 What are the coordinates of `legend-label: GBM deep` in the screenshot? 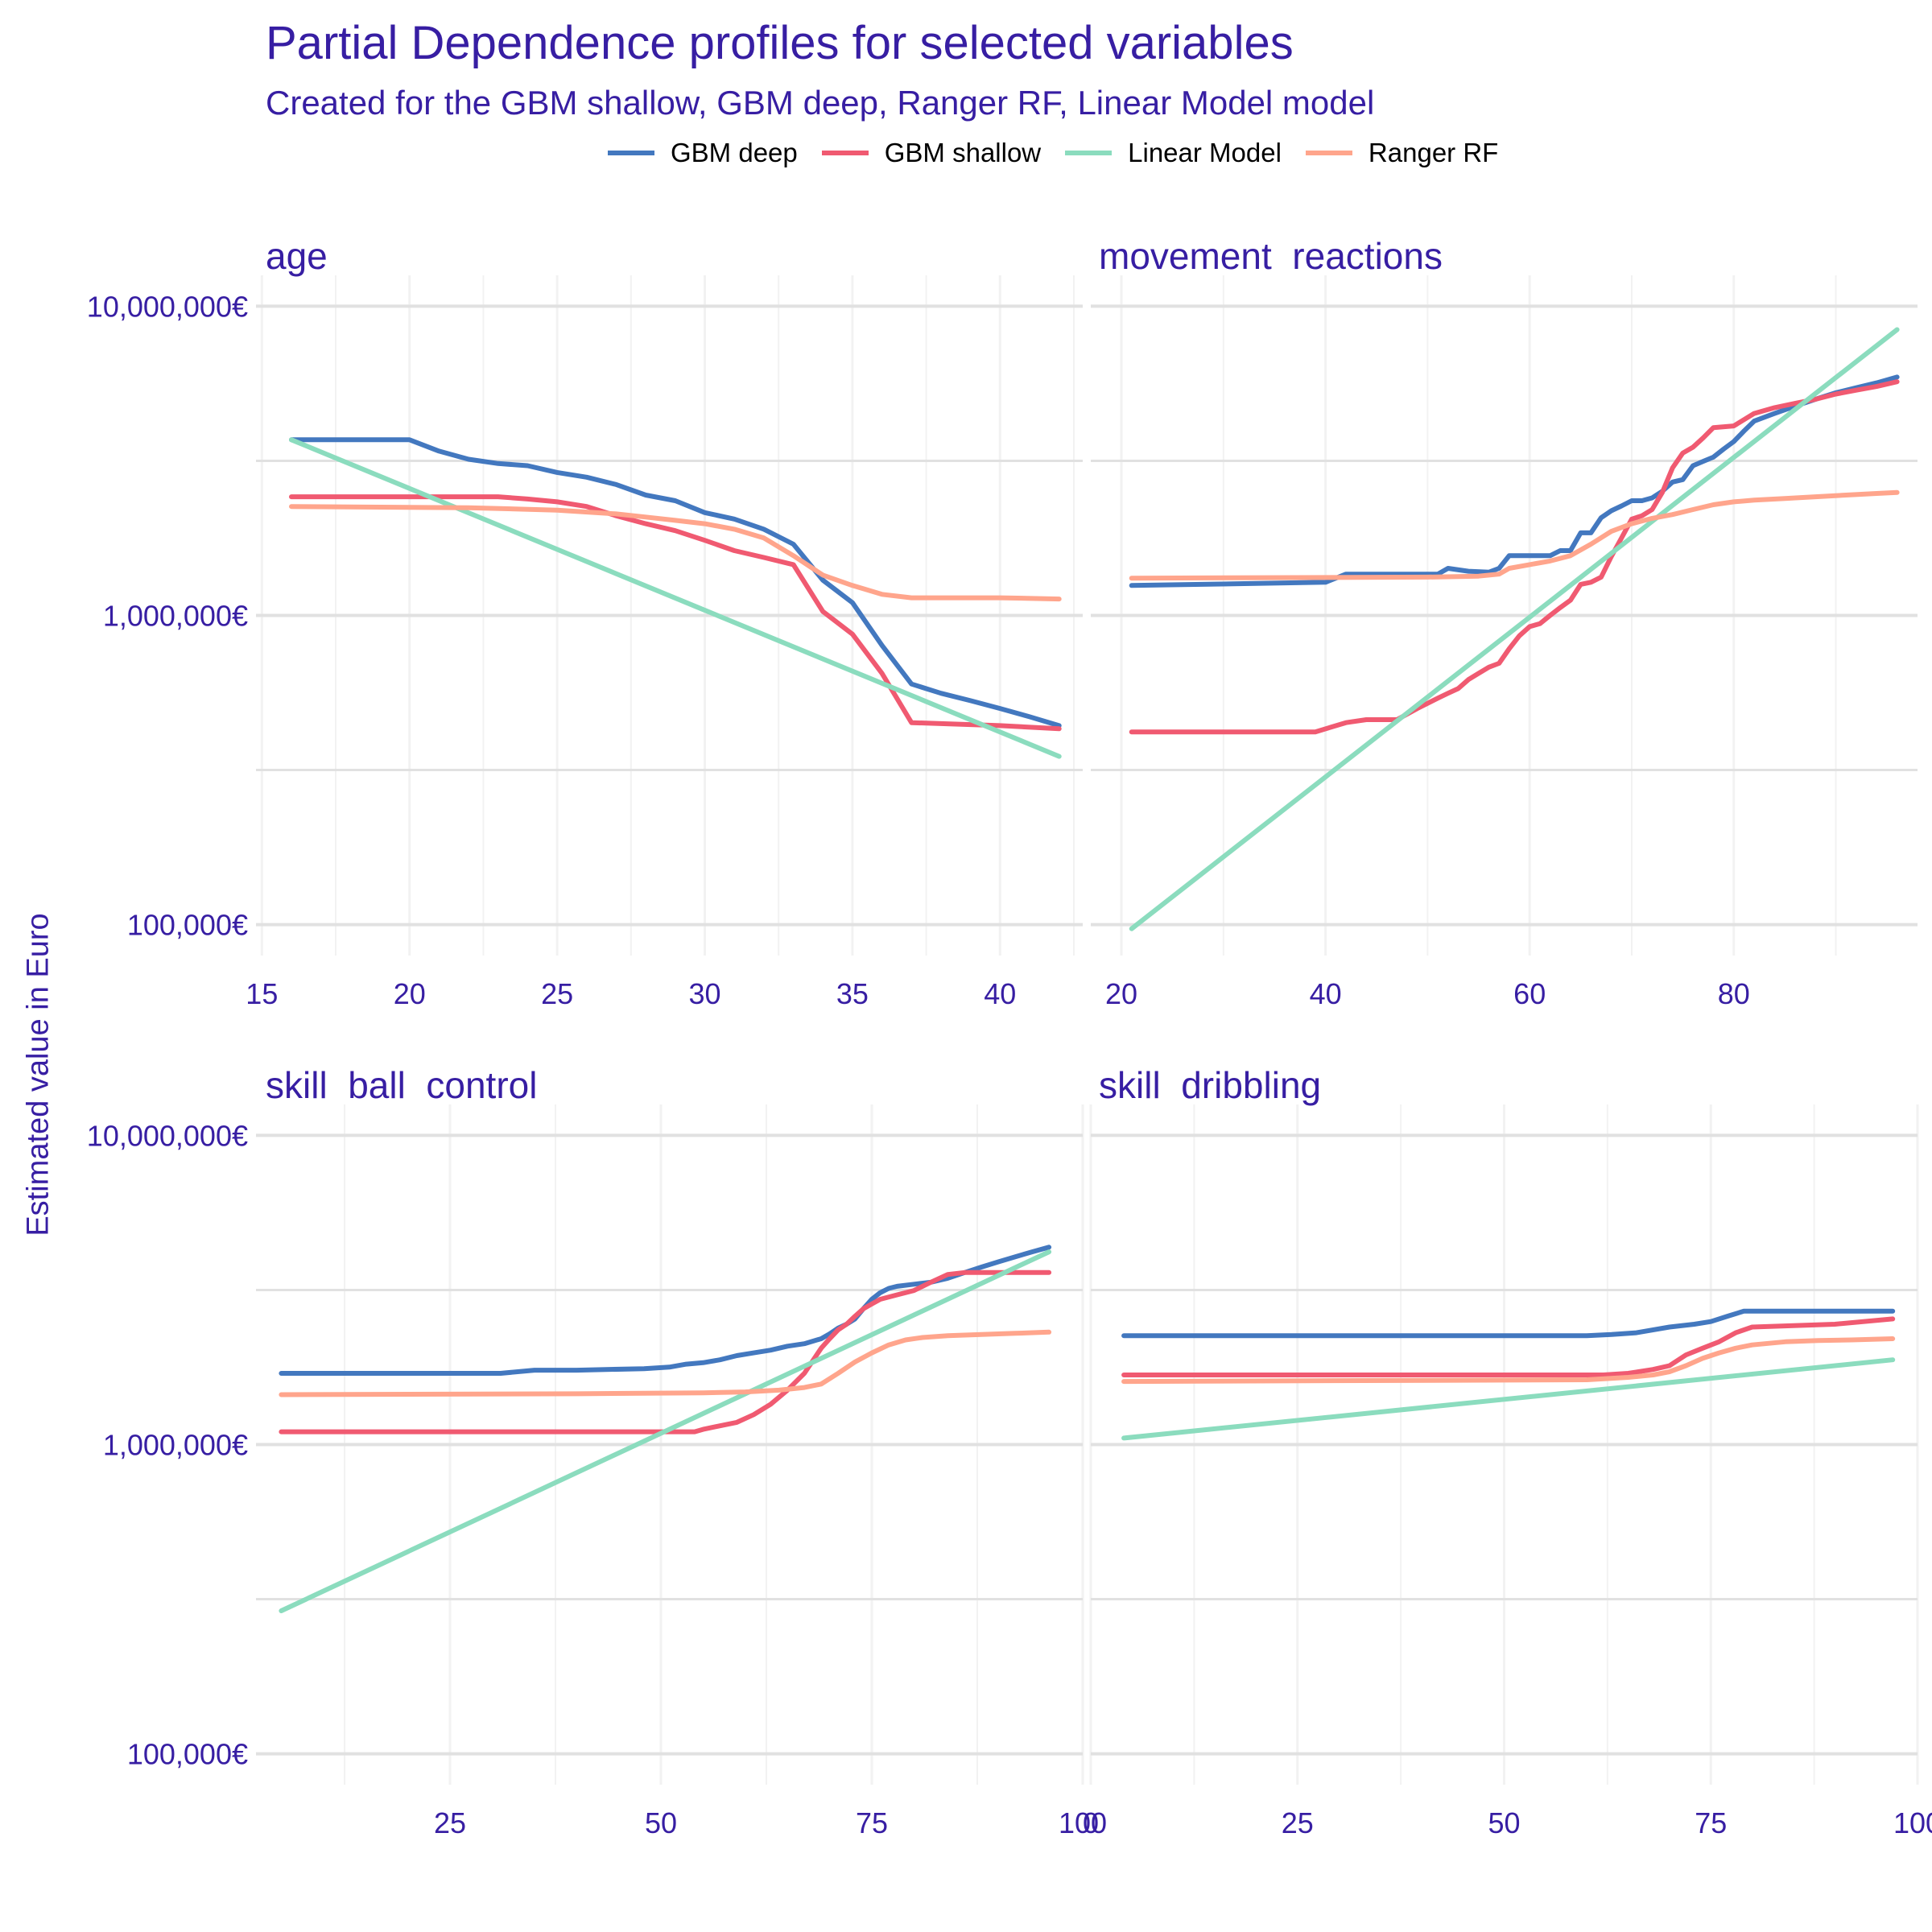 It's located at (734, 152).